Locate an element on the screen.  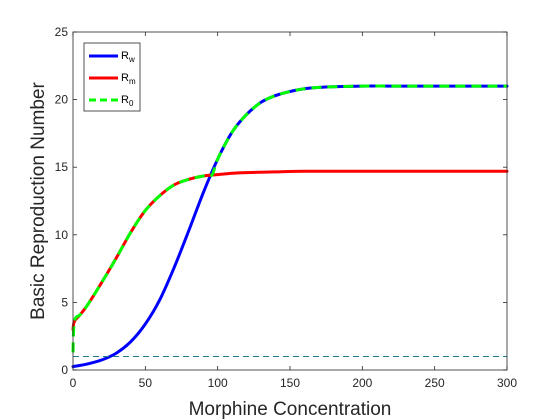
y-tick-label: 20 is located at coordinates (62, 100).